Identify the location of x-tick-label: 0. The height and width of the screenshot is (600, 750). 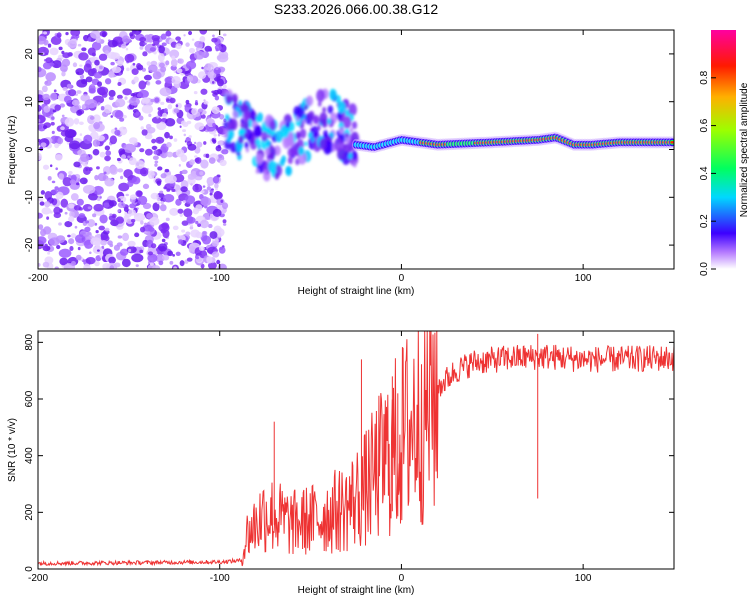
(402, 278).